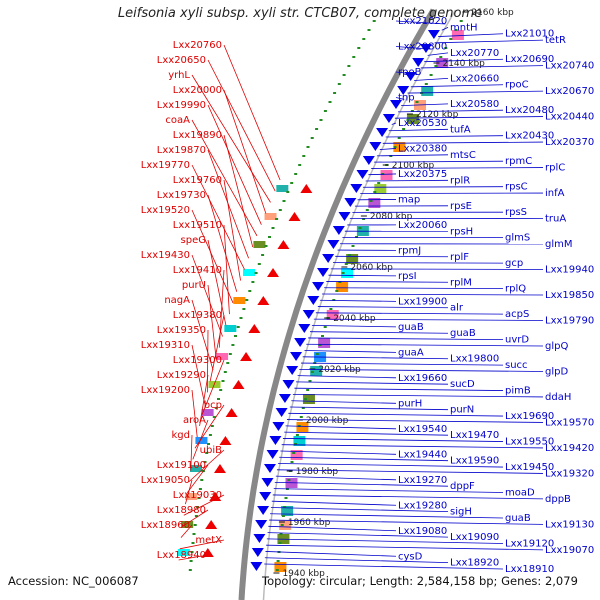 Image resolution: width=600 pixels, height=600 pixels. What do you see at coordinates (181, 375) in the screenshot?
I see `forward-gene-label: Lxx19290` at bounding box center [181, 375].